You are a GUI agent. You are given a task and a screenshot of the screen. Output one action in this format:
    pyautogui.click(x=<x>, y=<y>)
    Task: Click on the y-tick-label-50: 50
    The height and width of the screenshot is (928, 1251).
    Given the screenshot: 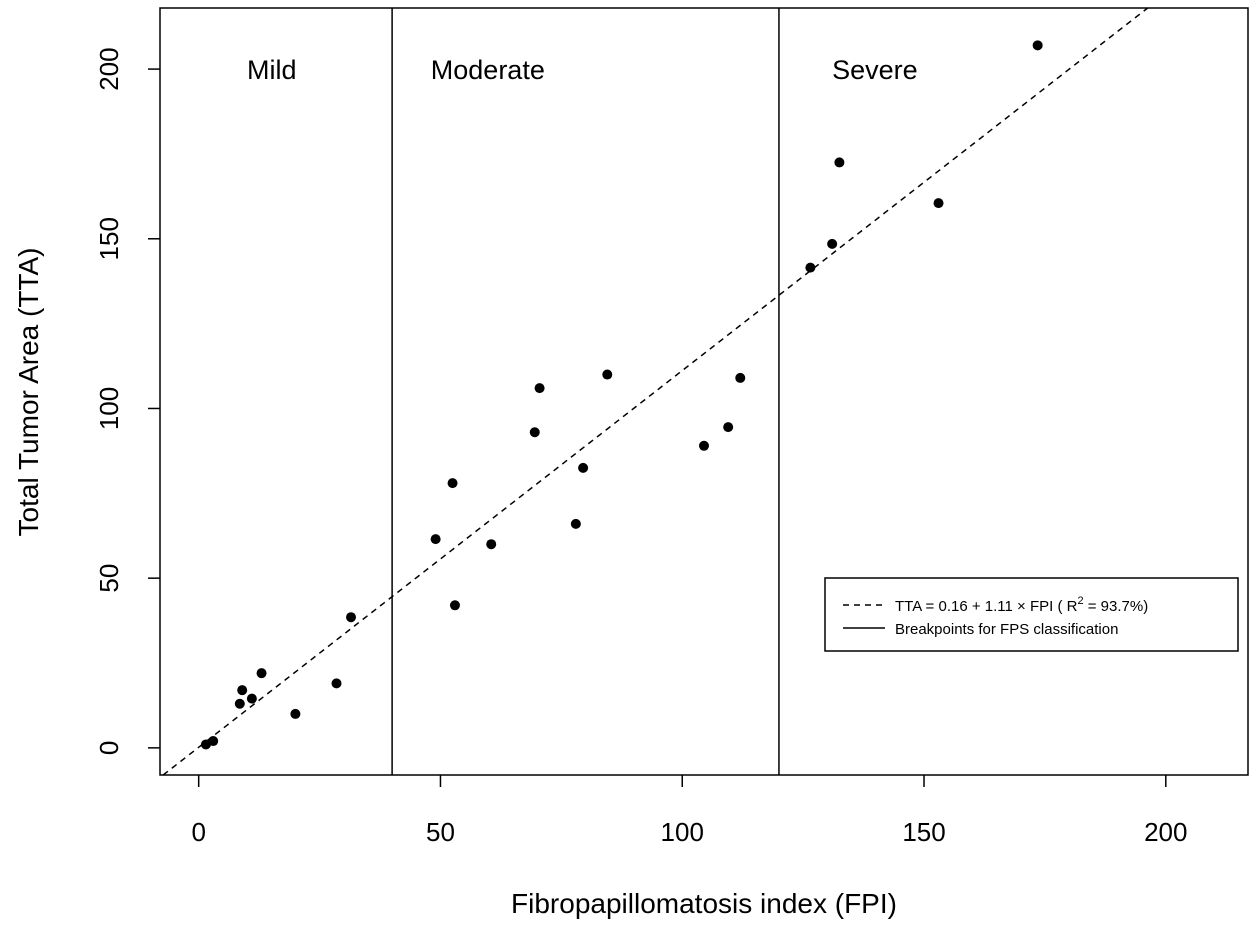 What is the action you would take?
    pyautogui.click(x=109, y=578)
    